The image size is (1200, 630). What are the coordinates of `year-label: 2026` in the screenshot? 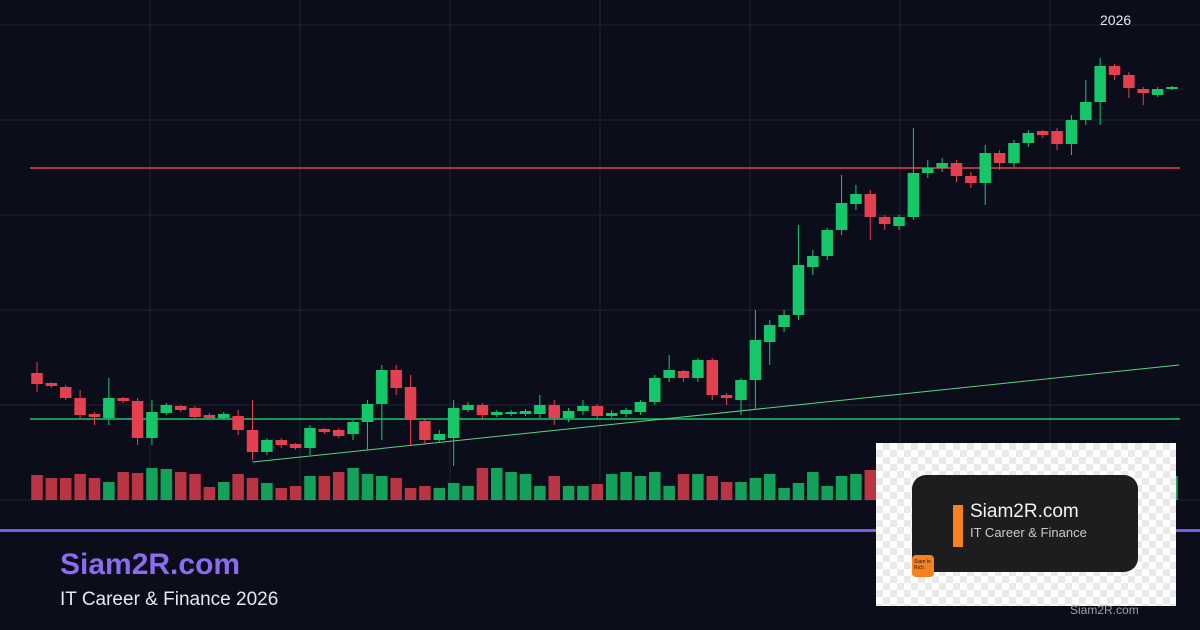 It's located at (1116, 20).